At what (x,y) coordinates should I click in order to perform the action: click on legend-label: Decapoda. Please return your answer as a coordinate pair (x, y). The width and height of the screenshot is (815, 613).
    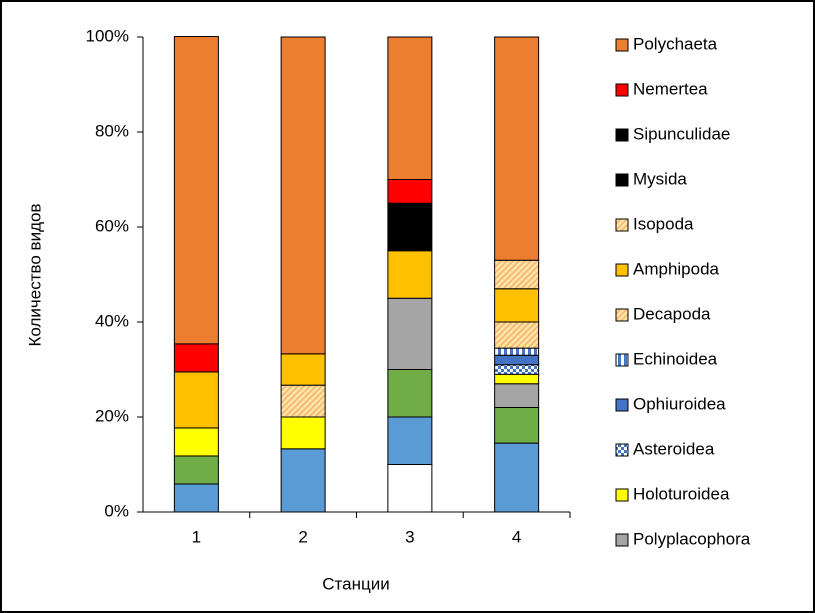
    Looking at the image, I should click on (672, 313).